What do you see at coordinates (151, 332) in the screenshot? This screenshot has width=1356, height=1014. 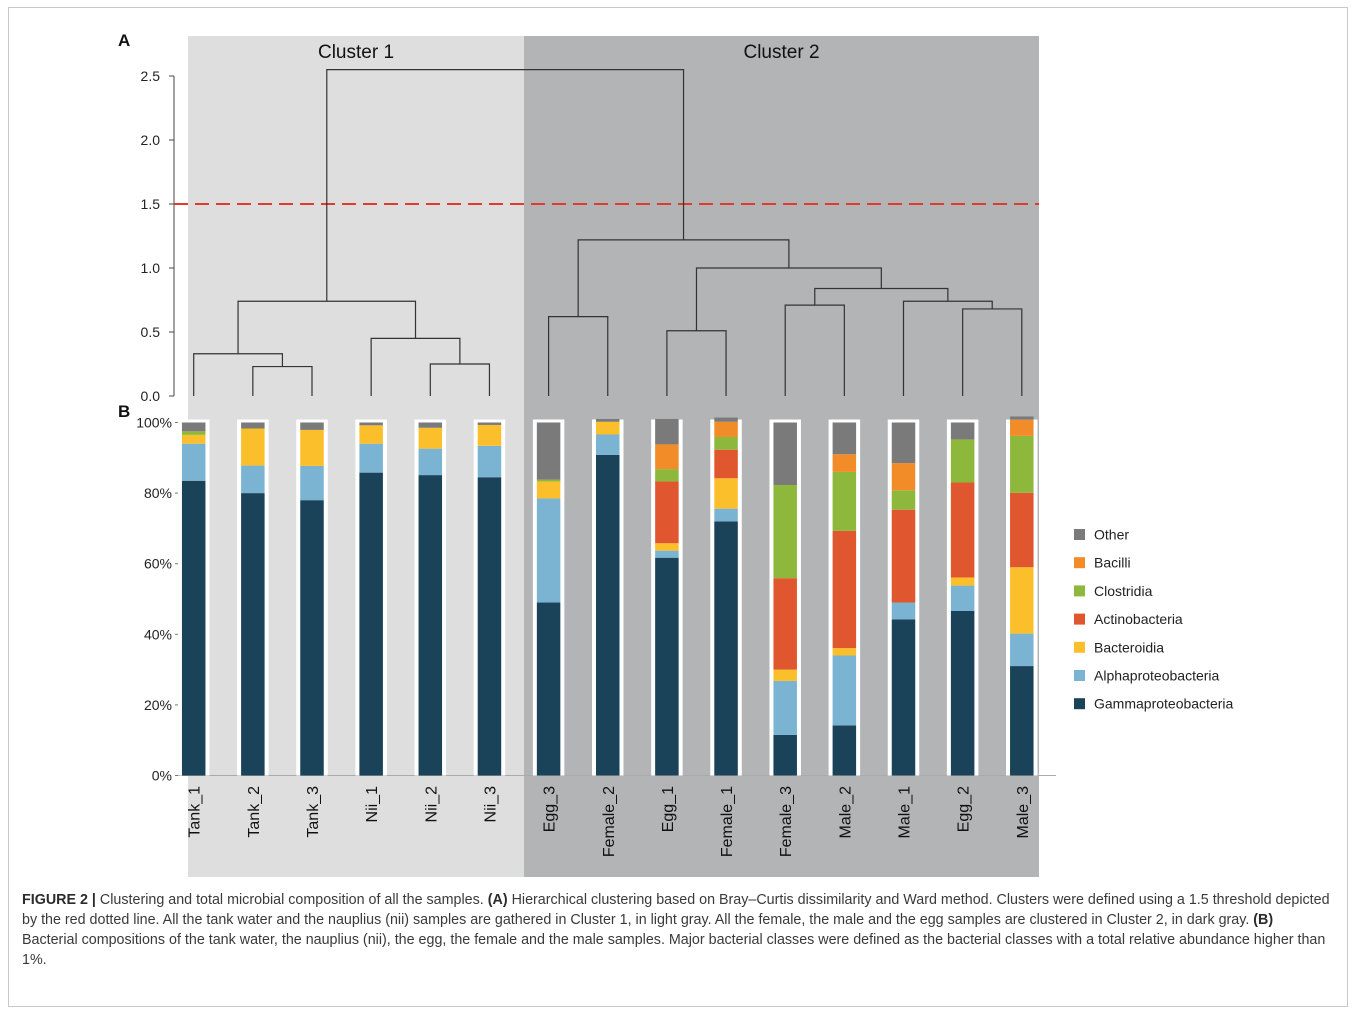 I see `dendrogram-y-tick-label: 0.5` at bounding box center [151, 332].